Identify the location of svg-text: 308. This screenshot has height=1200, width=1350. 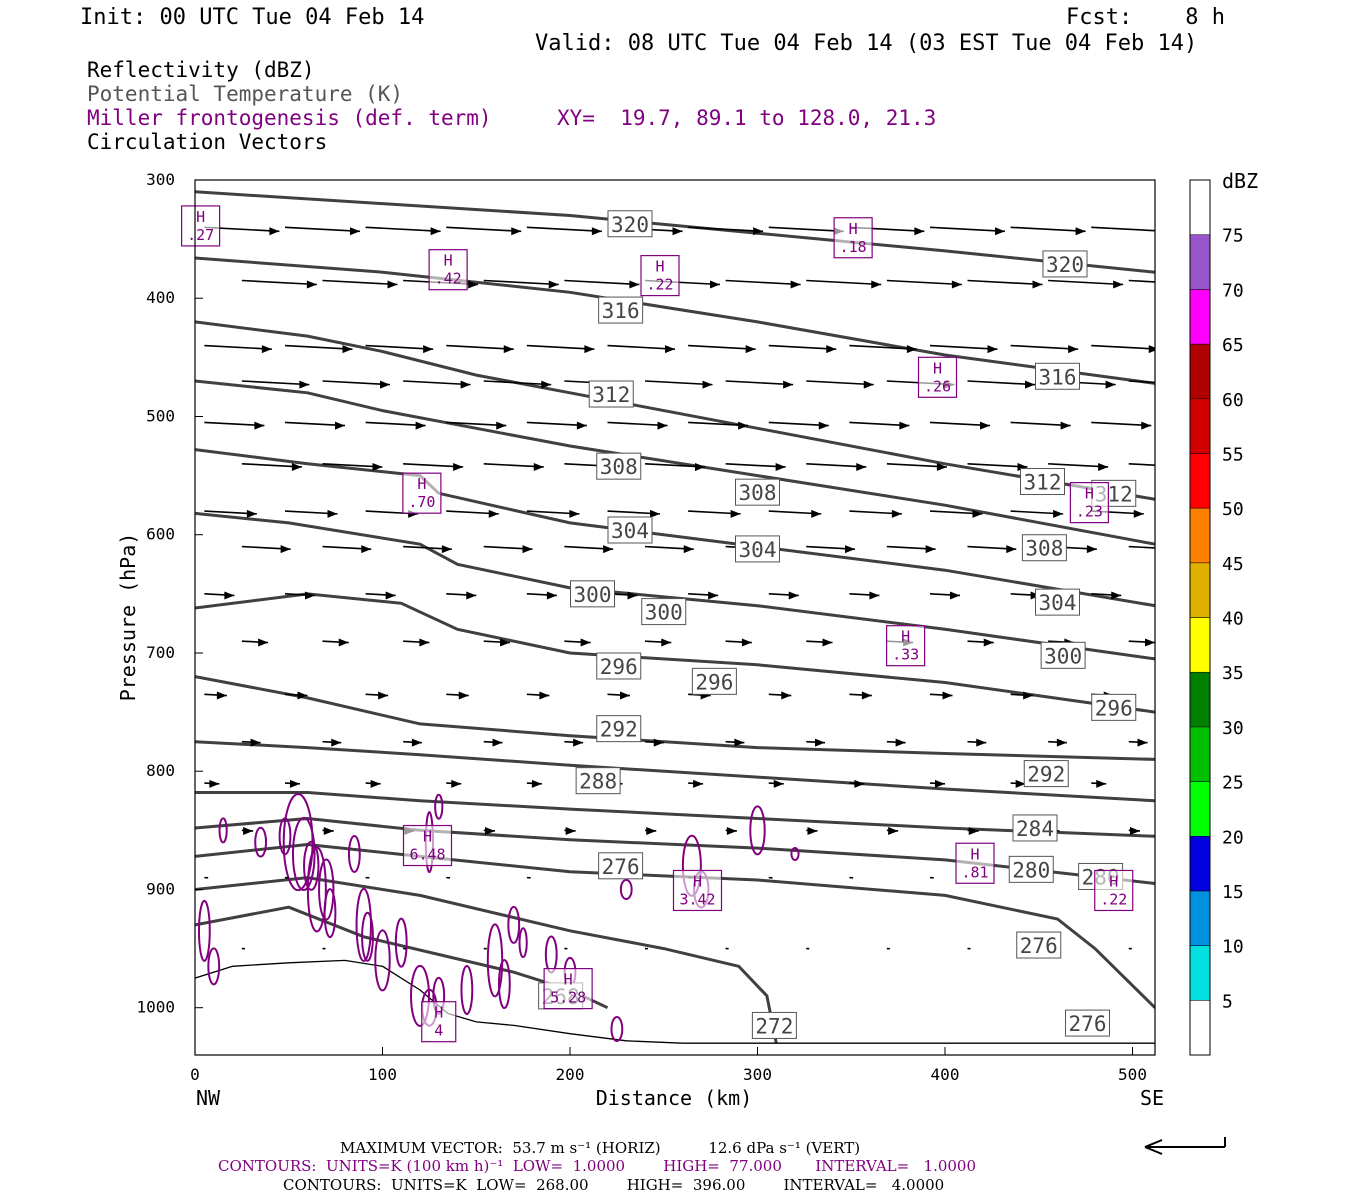
(758, 493).